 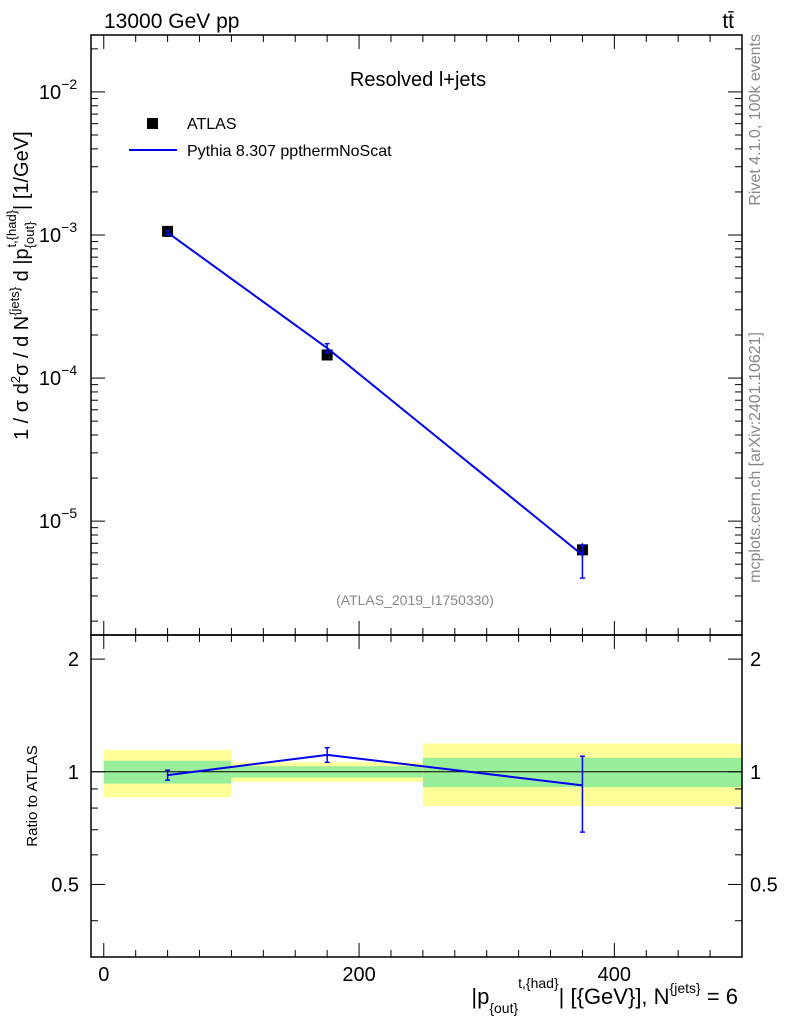 I want to click on y-tick-label-exp: −4, so click(x=69, y=370).